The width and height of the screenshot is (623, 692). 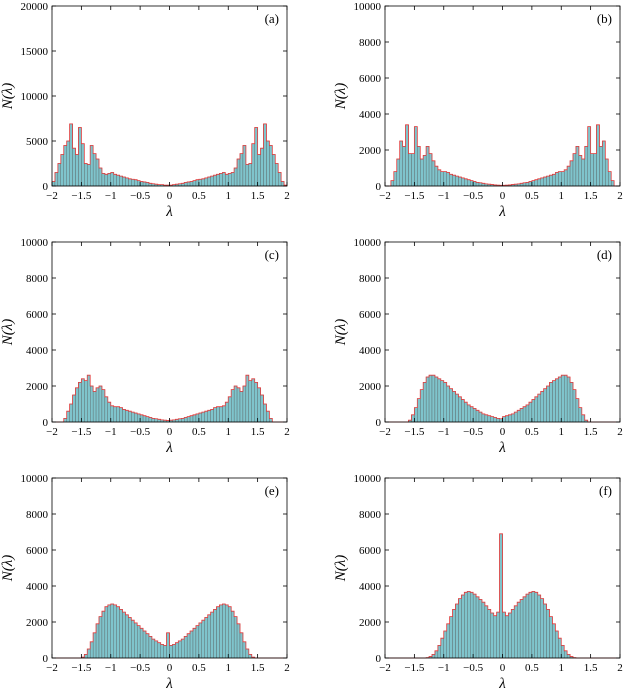 What do you see at coordinates (604, 18) in the screenshot?
I see `panel-label: (b)` at bounding box center [604, 18].